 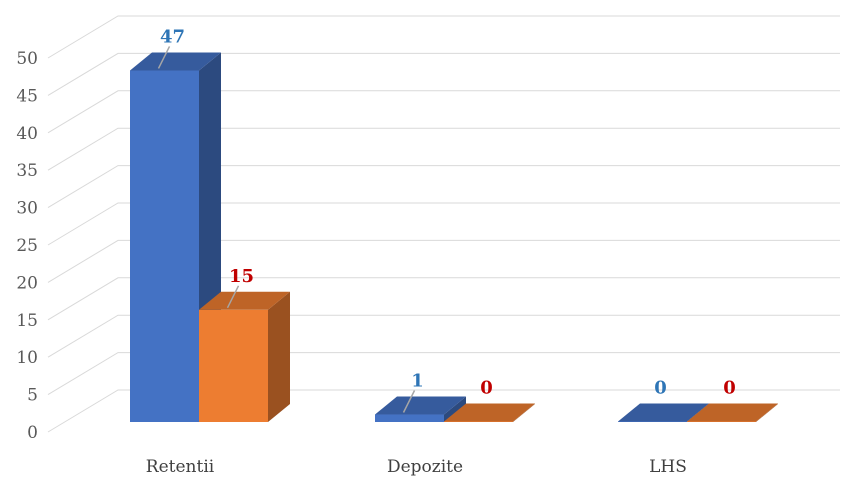 I want to click on data-label: 47, so click(x=172, y=36).